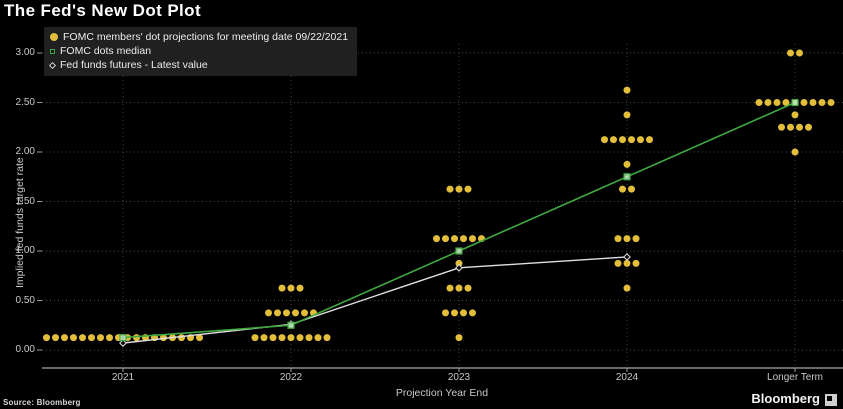 The image size is (843, 409). I want to click on legend-item-futures: Fed funds futures - Latest value, so click(198, 65).